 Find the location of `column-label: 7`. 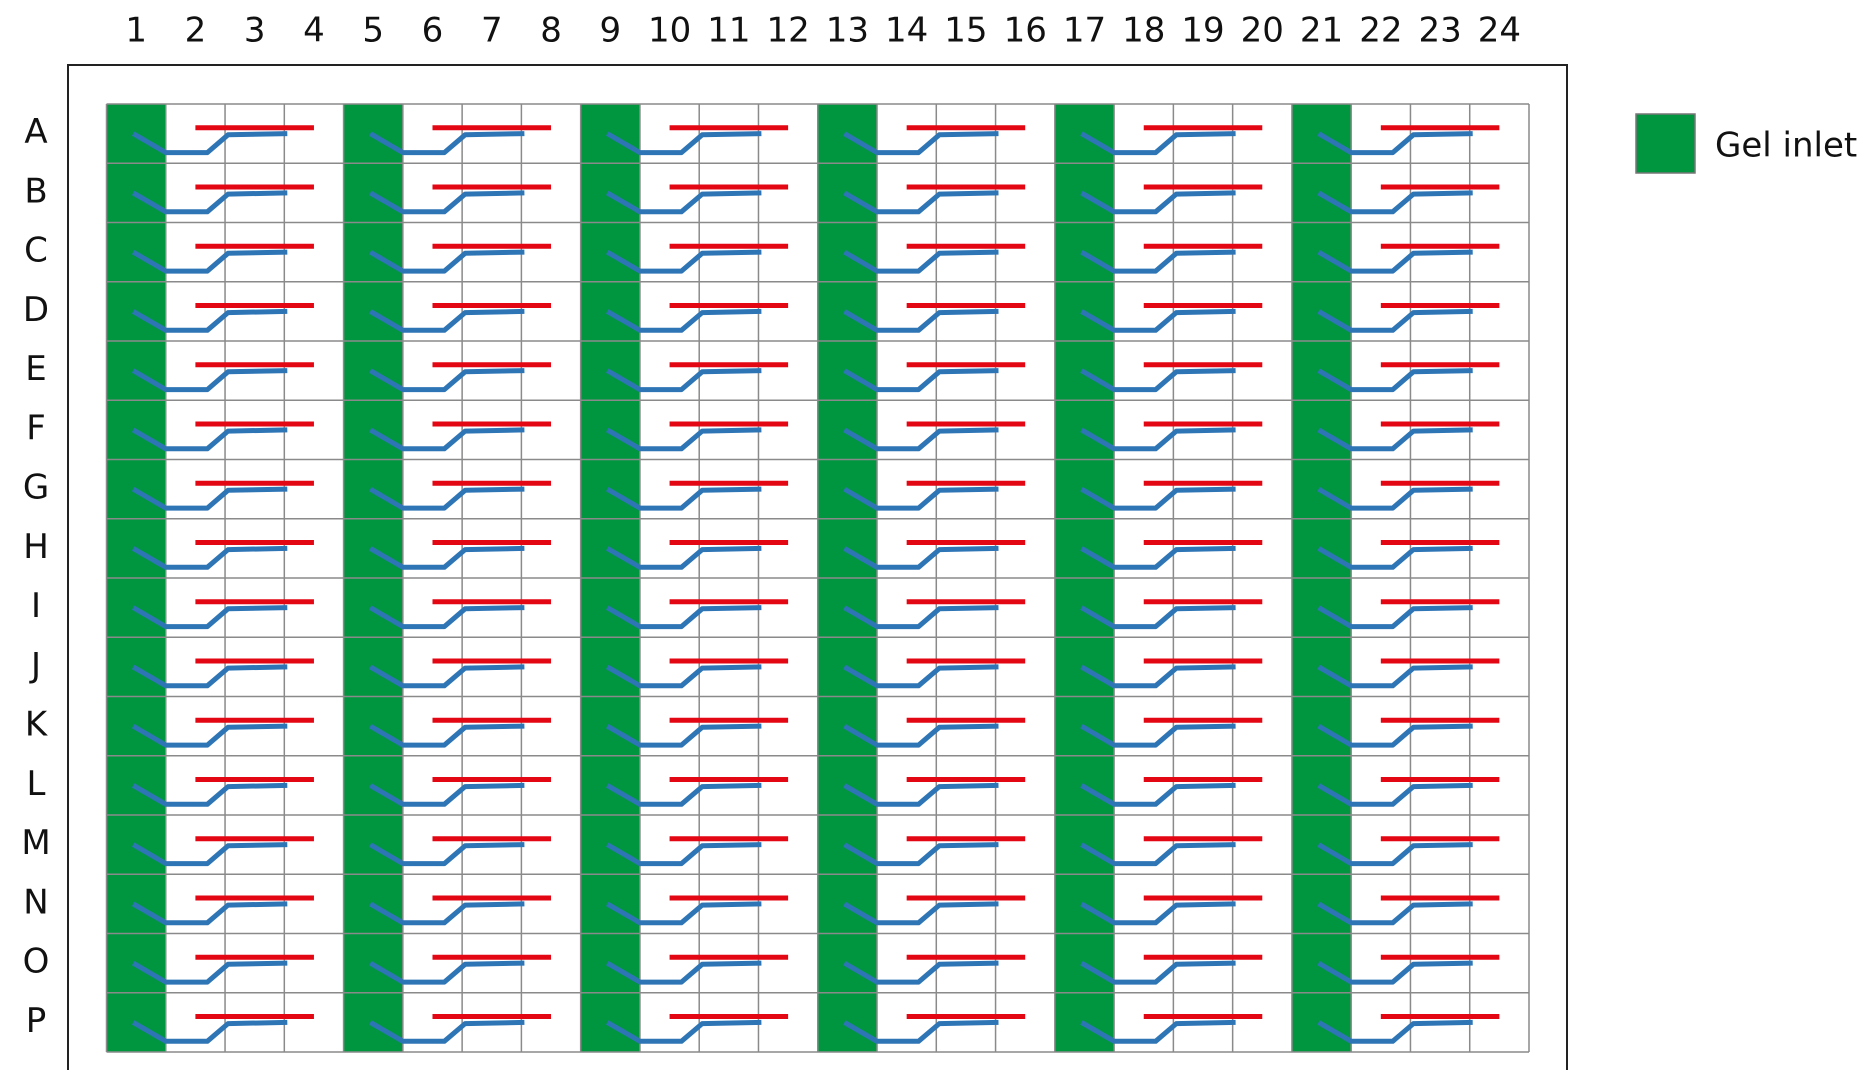

column-label: 7 is located at coordinates (492, 31).